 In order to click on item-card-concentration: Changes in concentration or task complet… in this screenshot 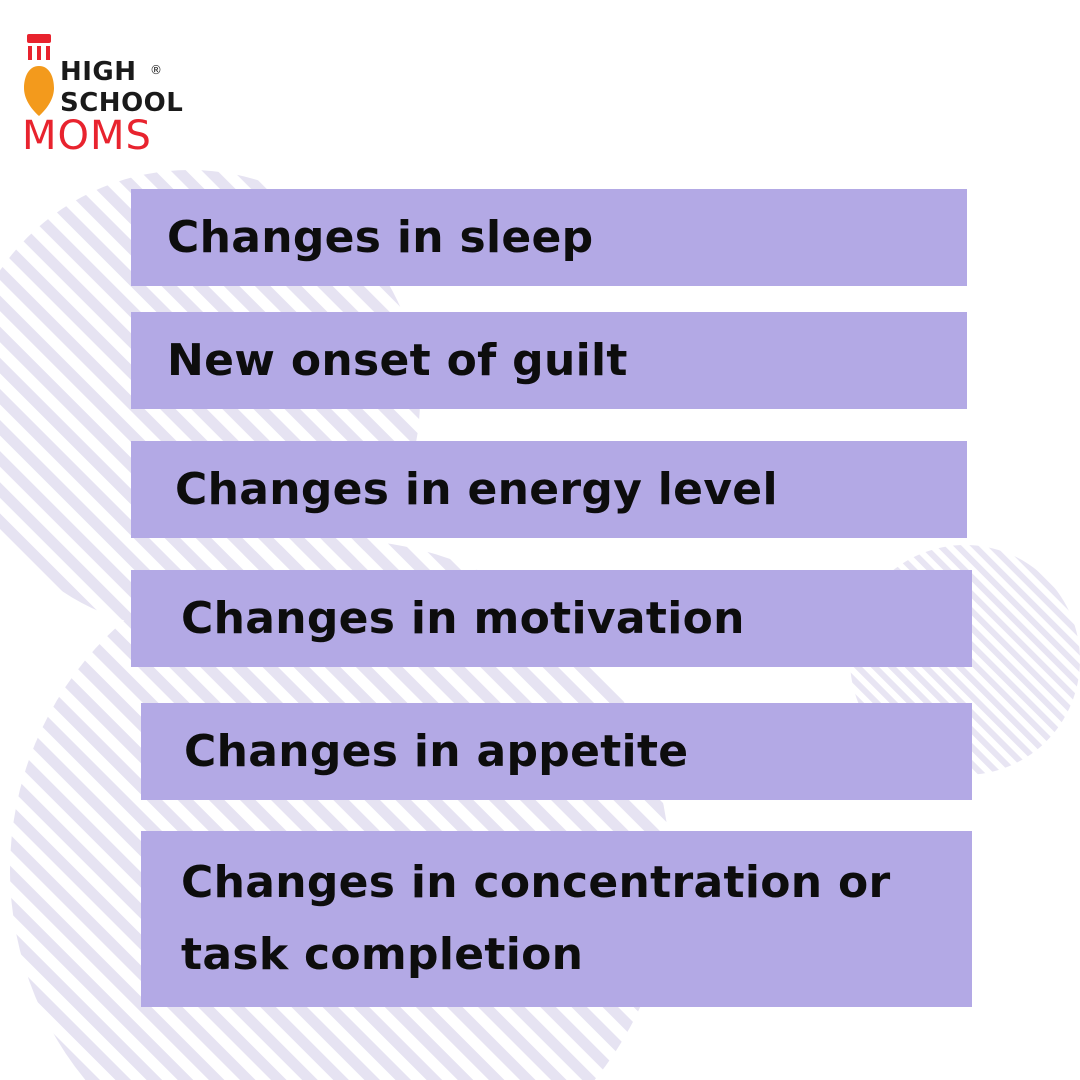, I will do `click(556, 919)`.